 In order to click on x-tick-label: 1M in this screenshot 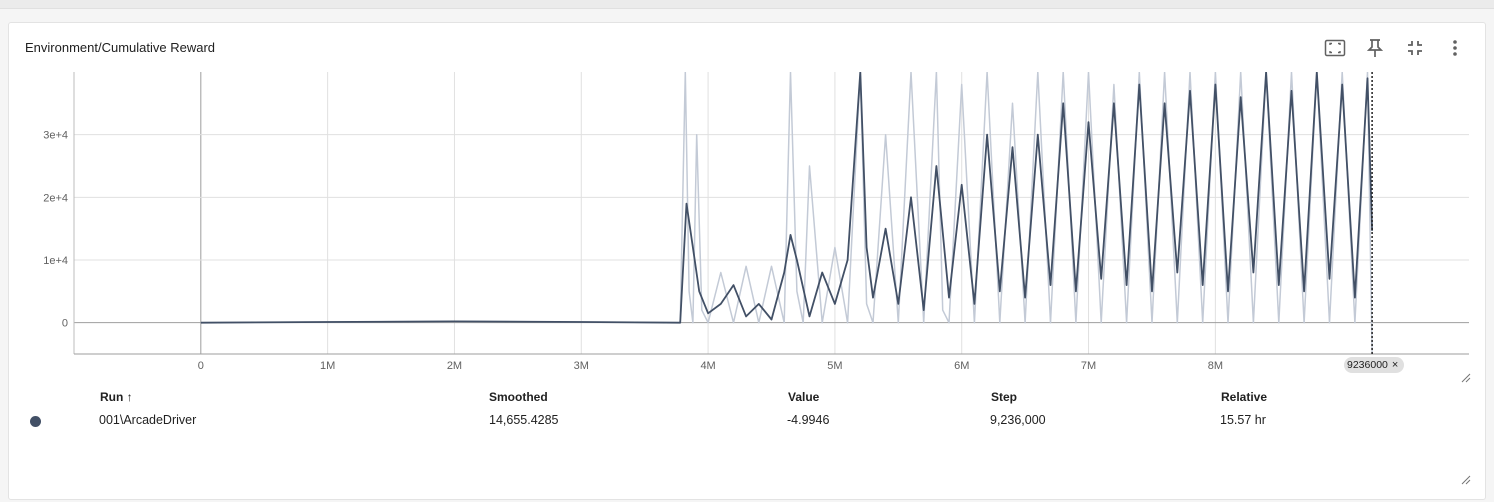, I will do `click(327, 366)`.